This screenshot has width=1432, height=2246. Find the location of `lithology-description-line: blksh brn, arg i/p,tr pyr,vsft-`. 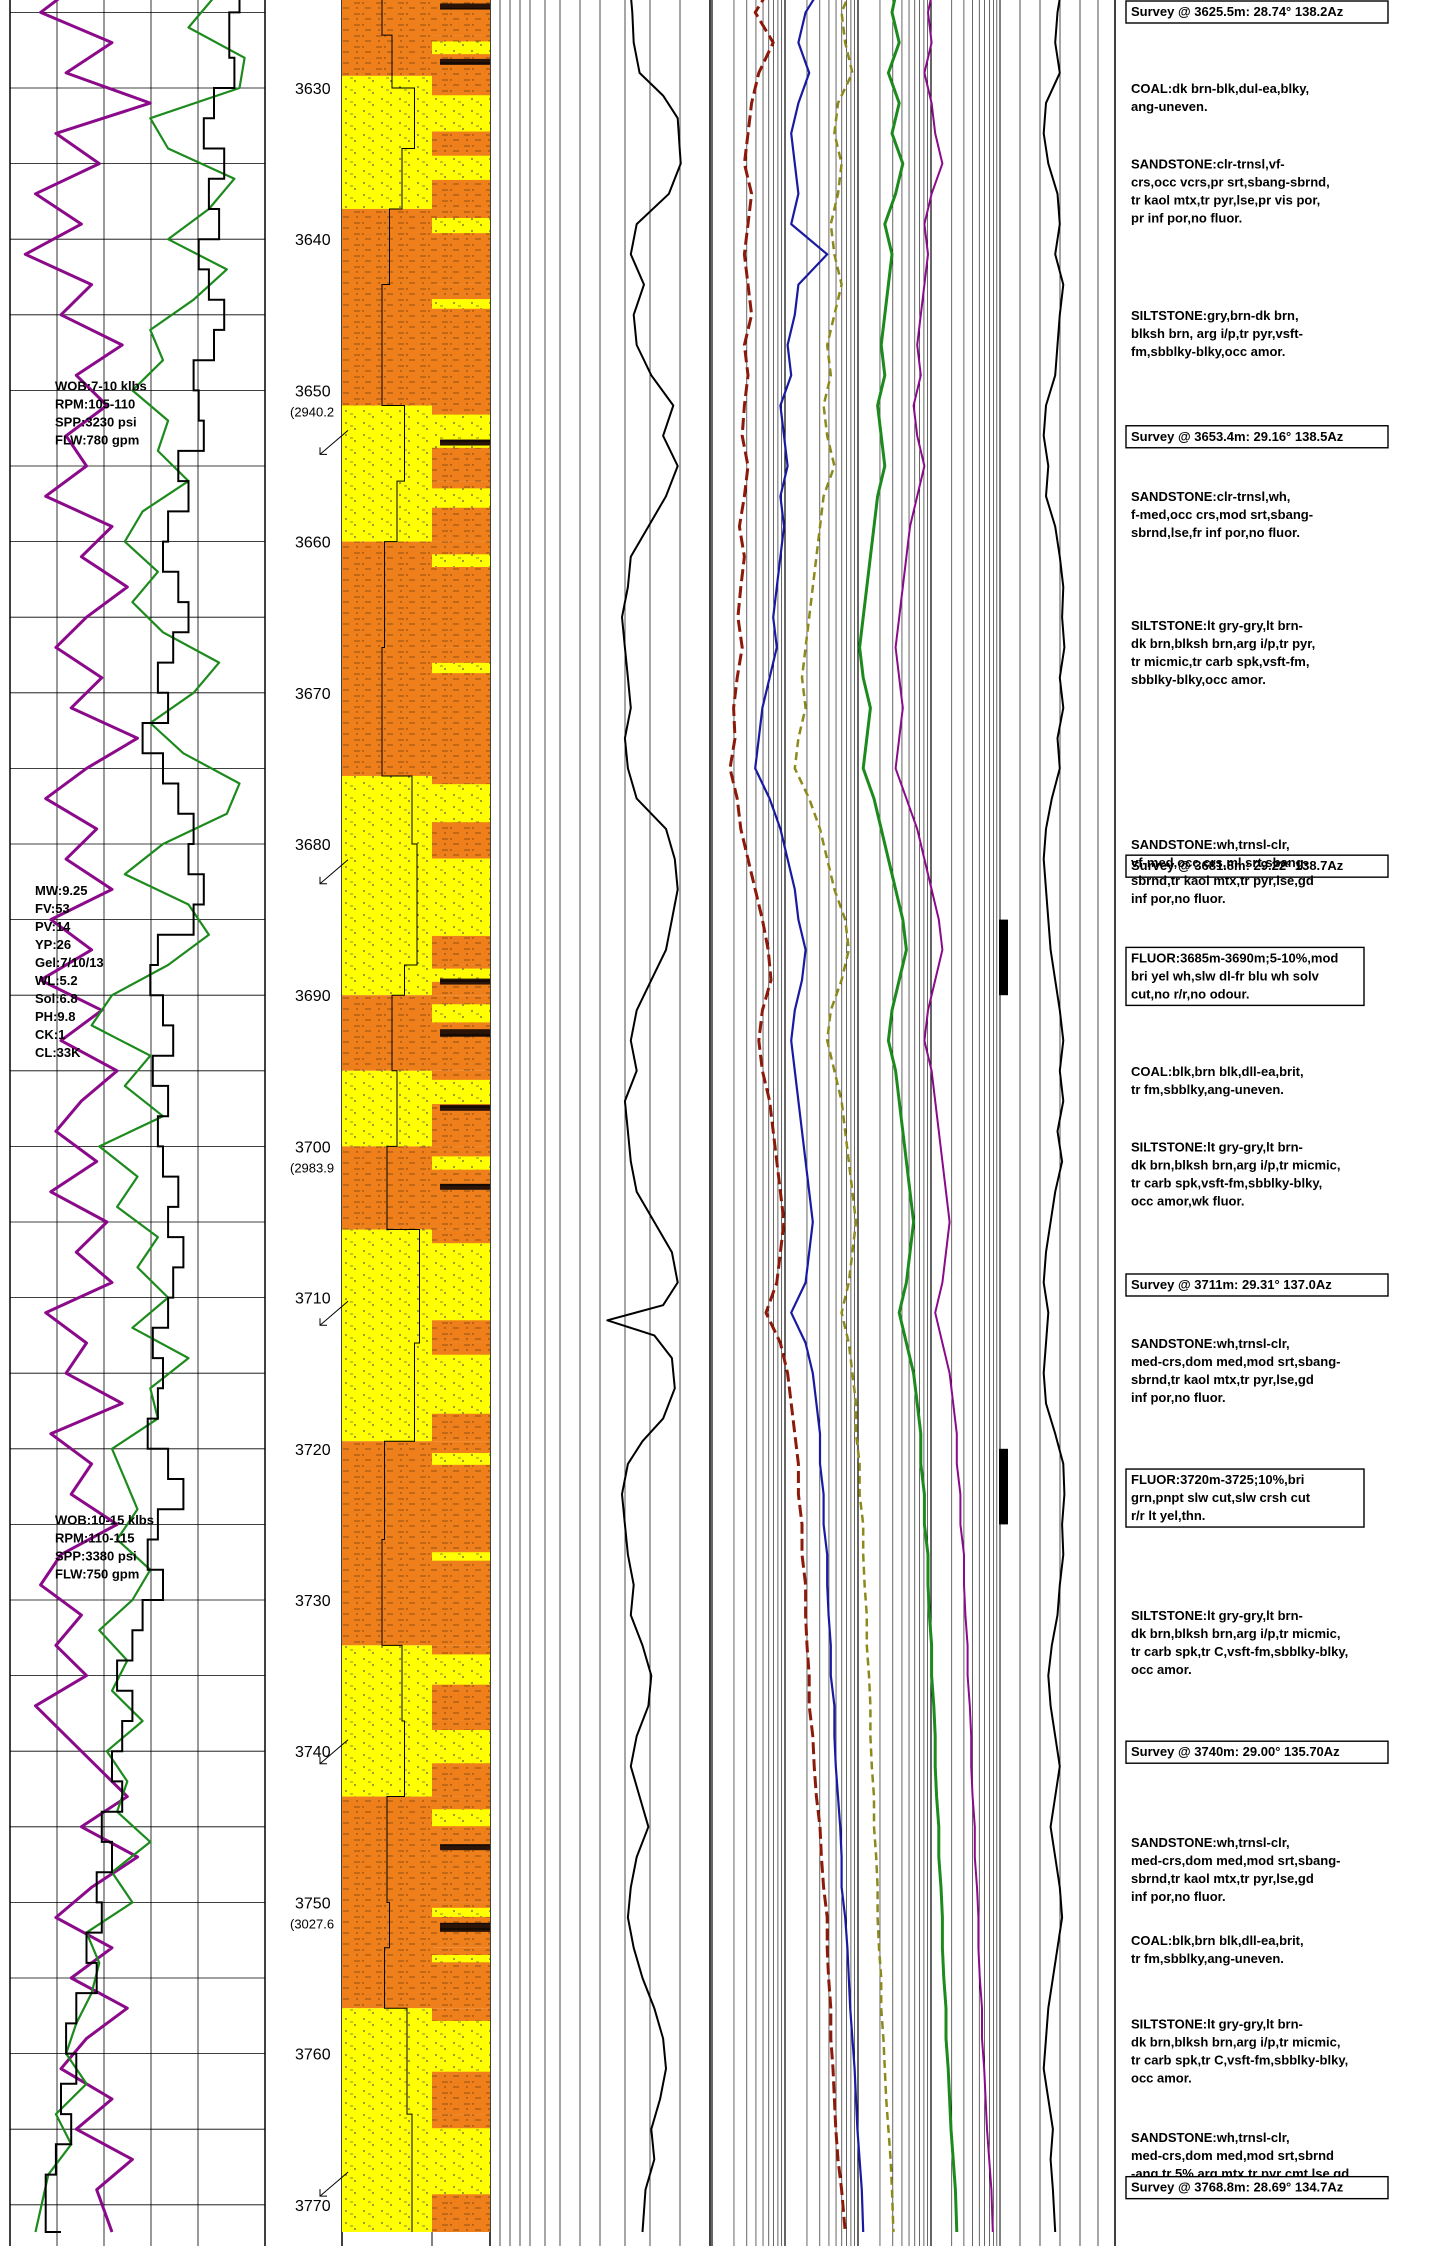

lithology-description-line: blksh brn, arg i/p,tr pyr,vsft- is located at coordinates (1217, 333).